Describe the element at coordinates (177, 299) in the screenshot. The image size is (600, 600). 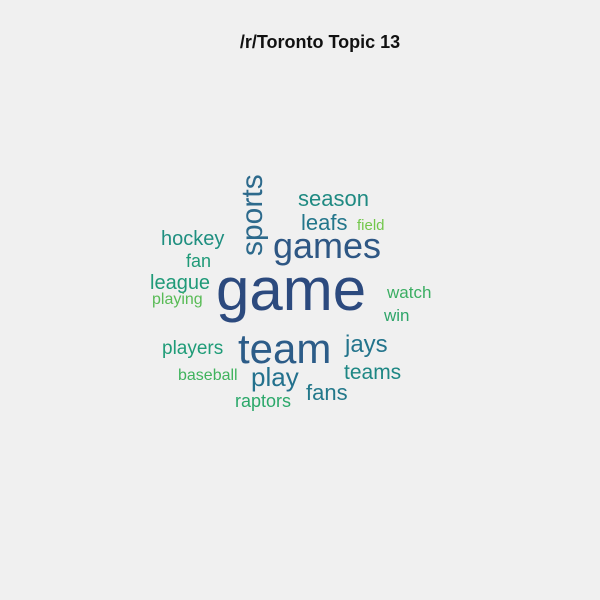
I see `word-playing: playing` at that location.